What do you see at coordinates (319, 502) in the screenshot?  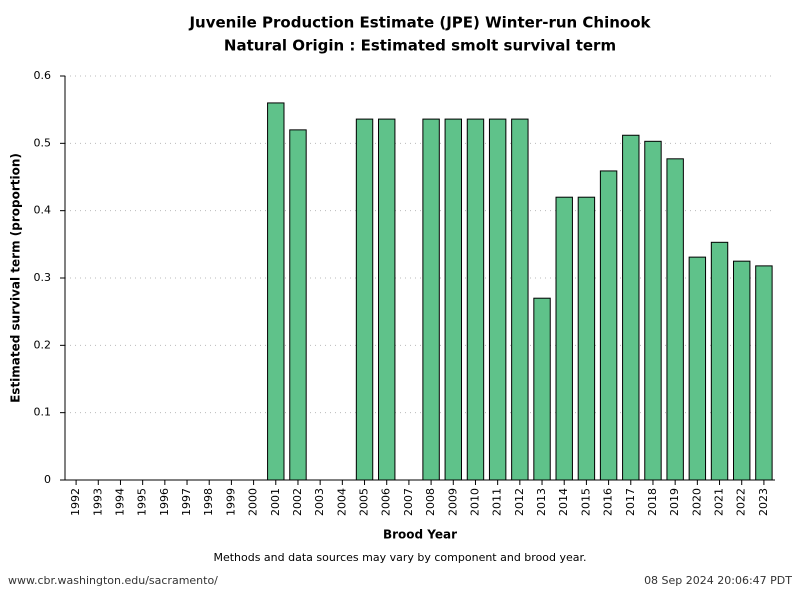 I see `x-tick-label: 2003` at bounding box center [319, 502].